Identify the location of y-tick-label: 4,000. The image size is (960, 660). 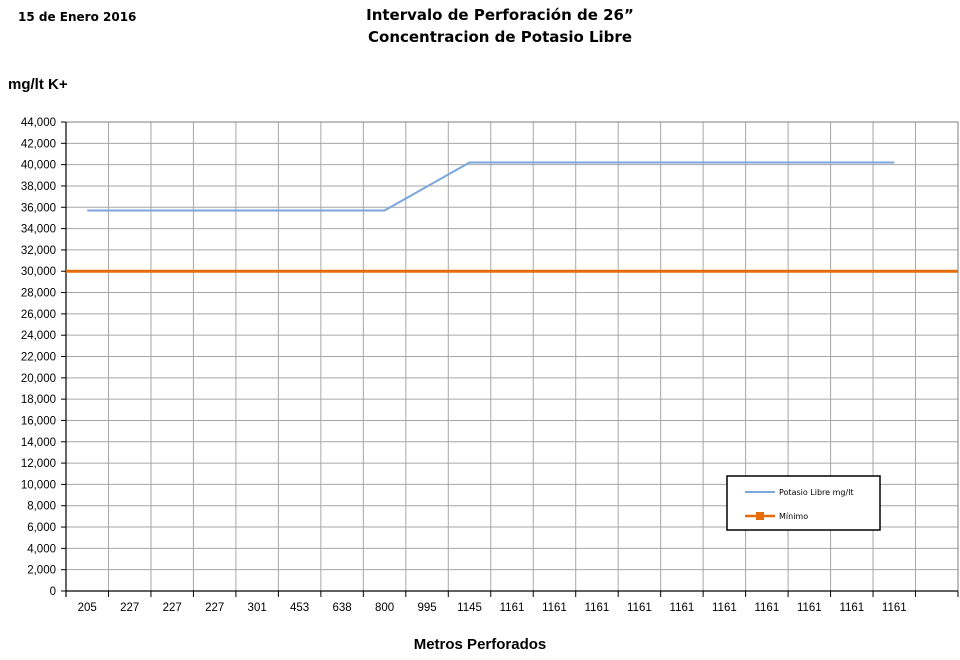
(41, 549).